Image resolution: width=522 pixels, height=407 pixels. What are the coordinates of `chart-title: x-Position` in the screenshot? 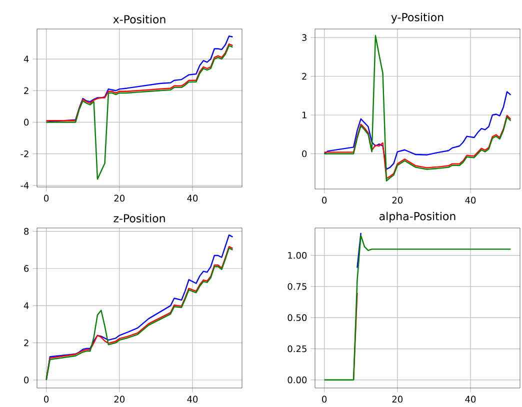 It's located at (139, 19).